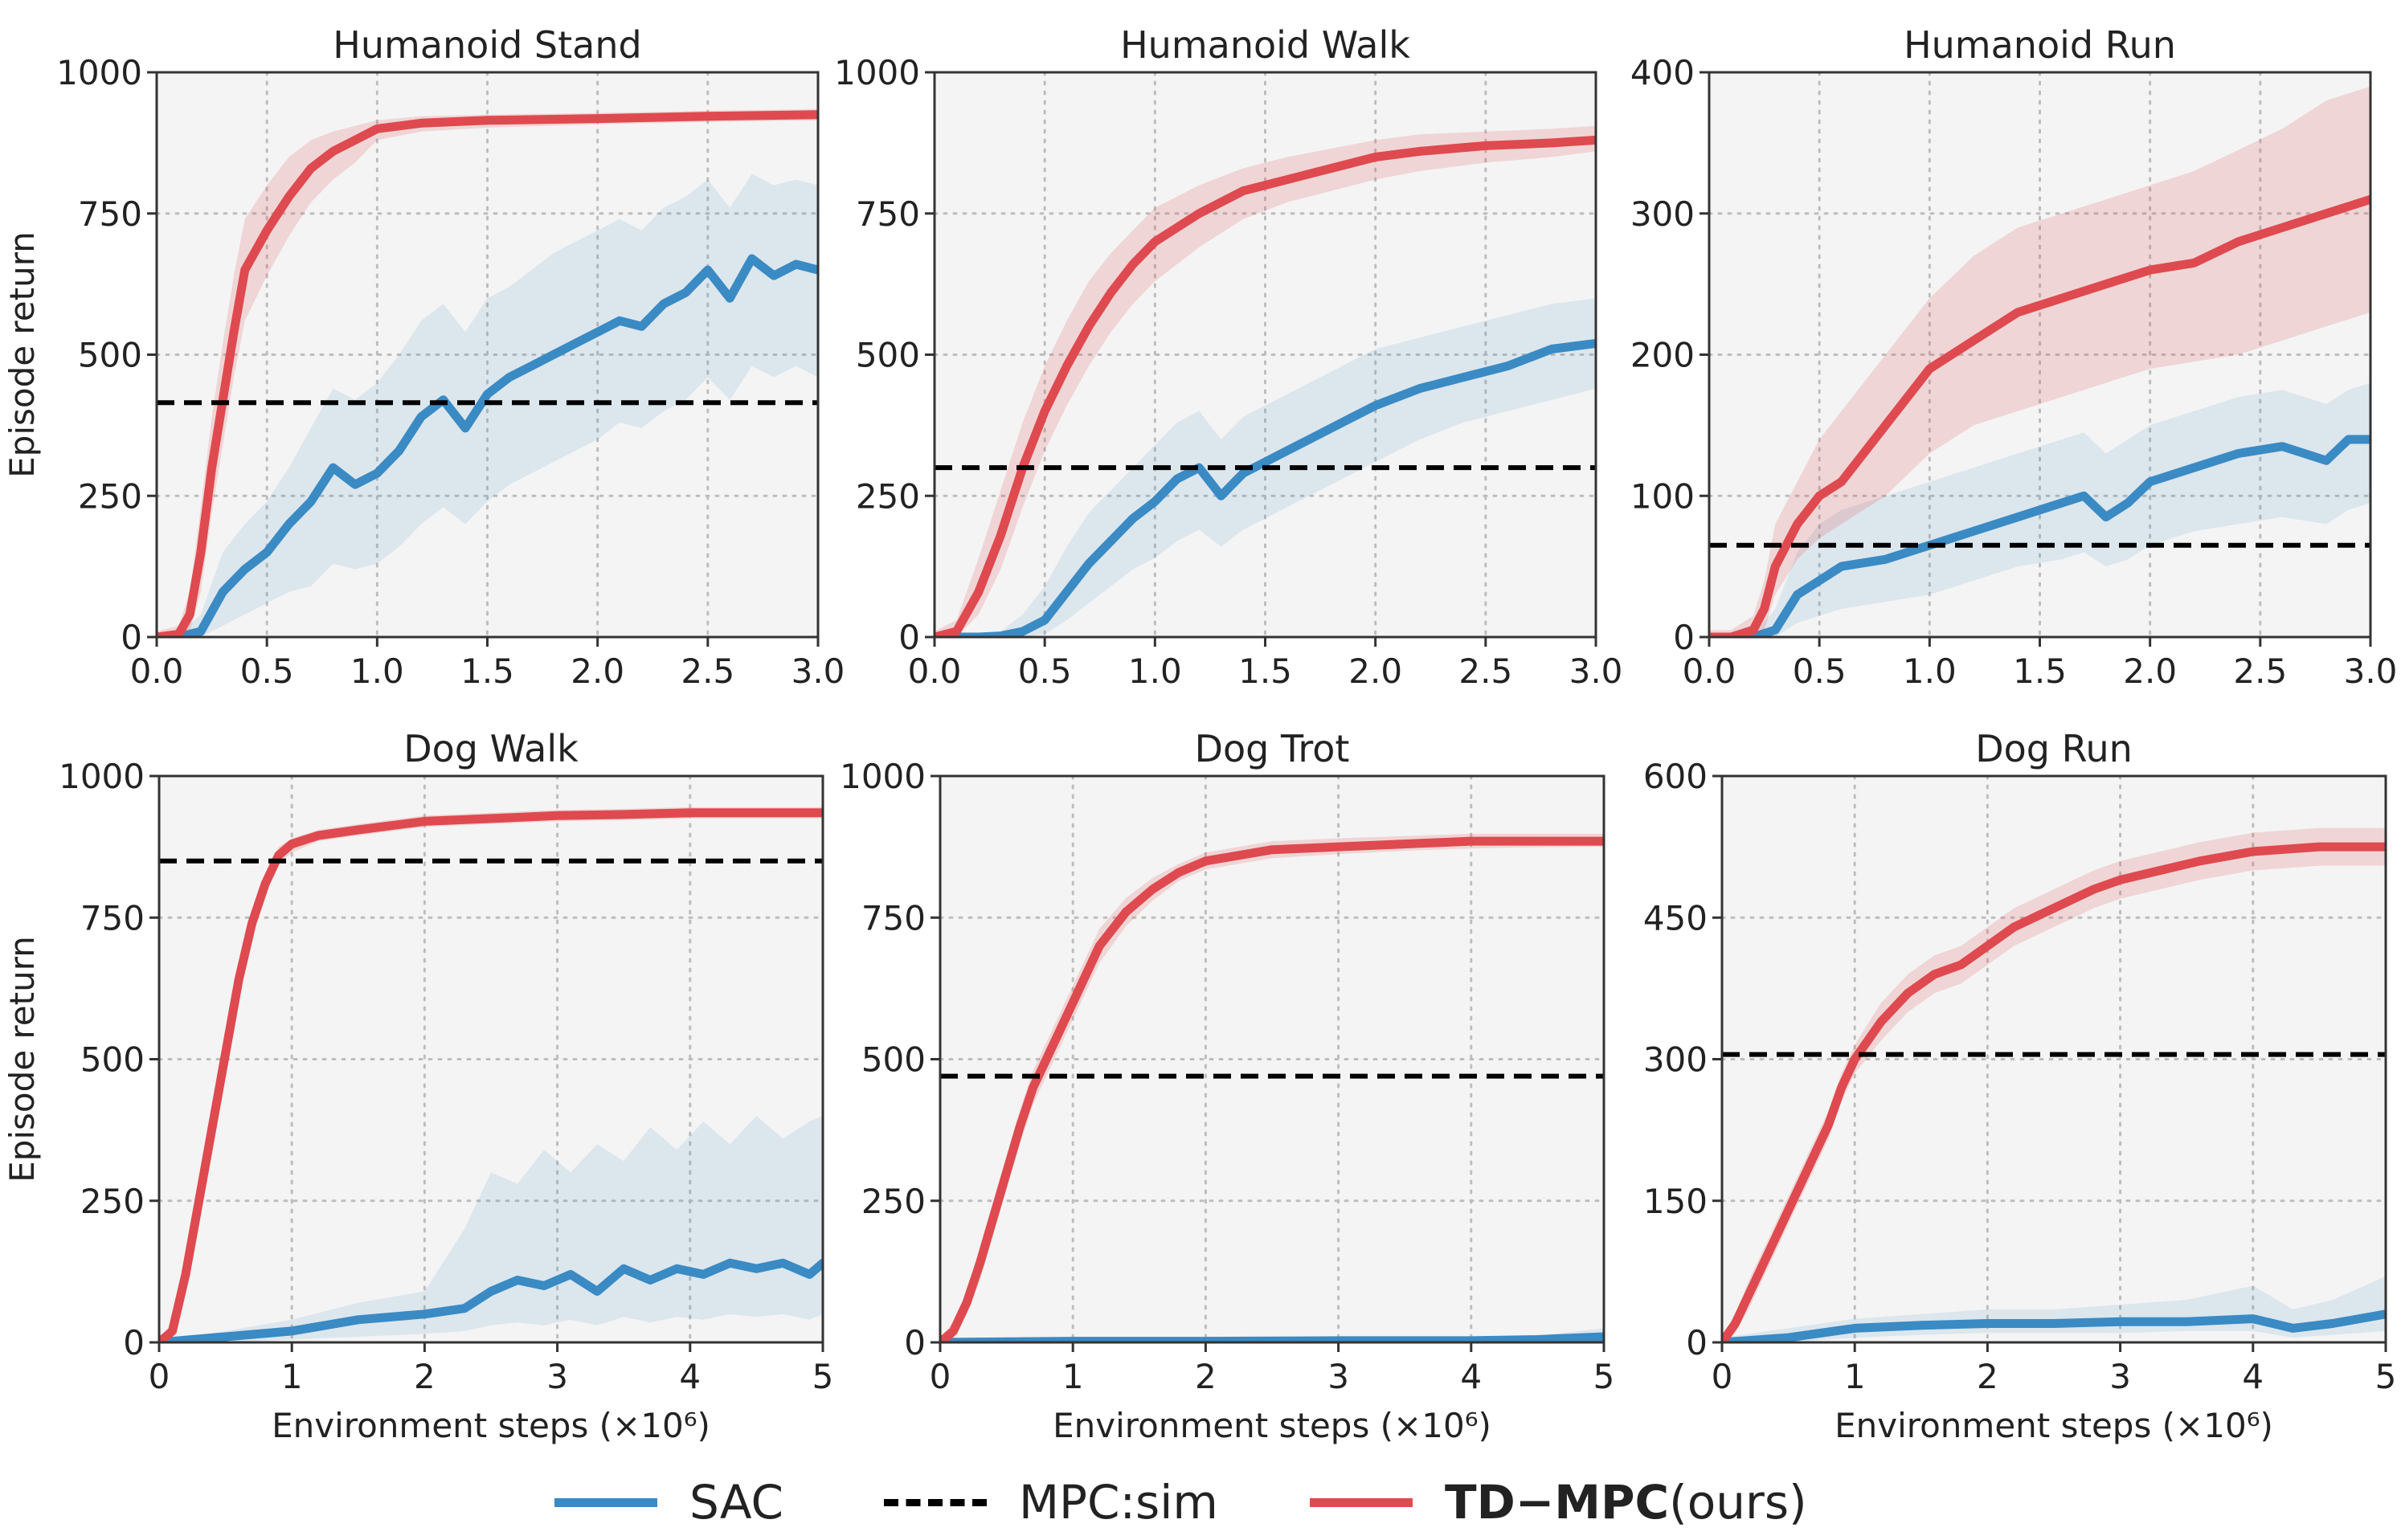  What do you see at coordinates (1738, 1502) in the screenshot?
I see `legend-label-td-mpc-suffix: (ours)` at bounding box center [1738, 1502].